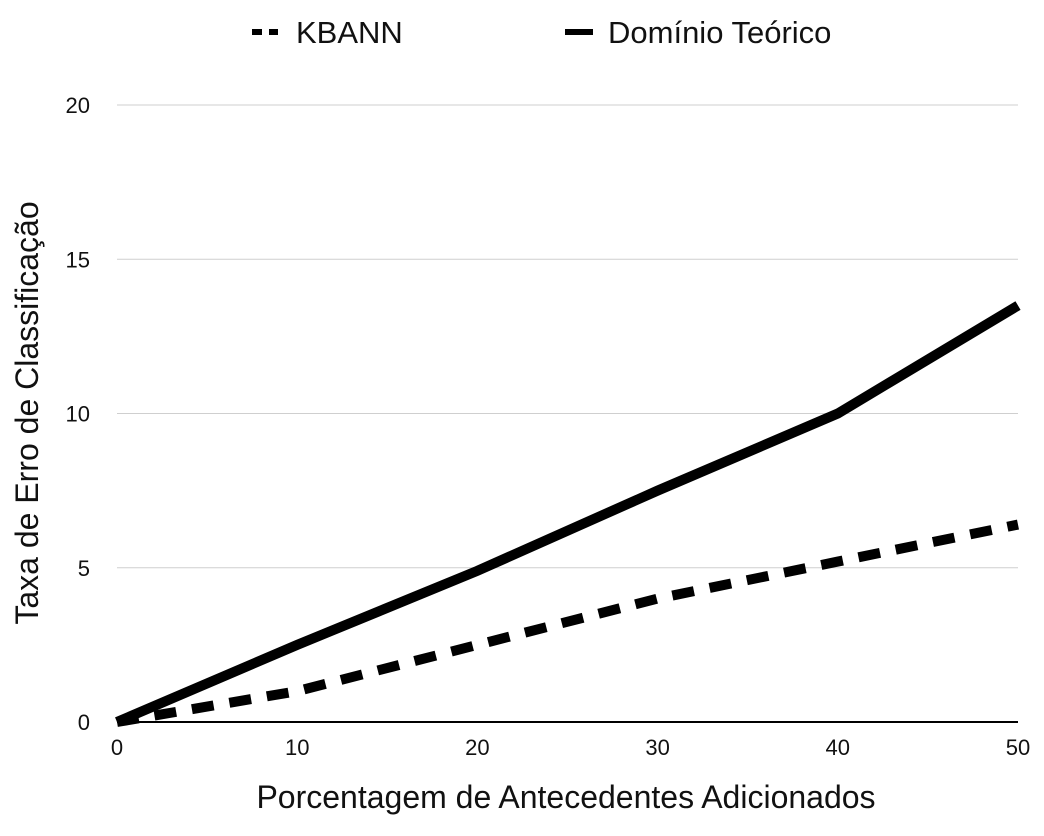  Describe the element at coordinates (1018, 747) in the screenshot. I see `x-tick-label-50: 50` at that location.